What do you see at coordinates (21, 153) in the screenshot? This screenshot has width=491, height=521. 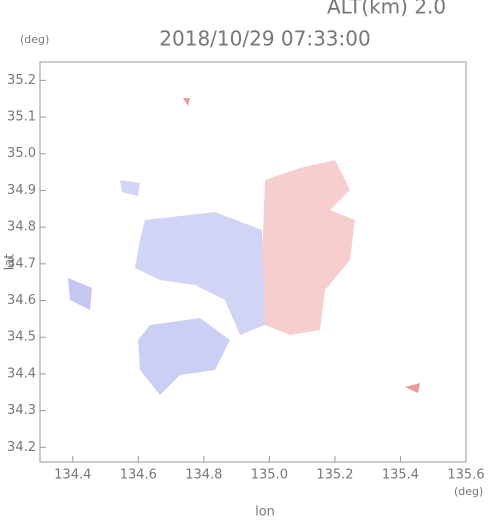 I see `y-tick-label: 35.0` at bounding box center [21, 153].